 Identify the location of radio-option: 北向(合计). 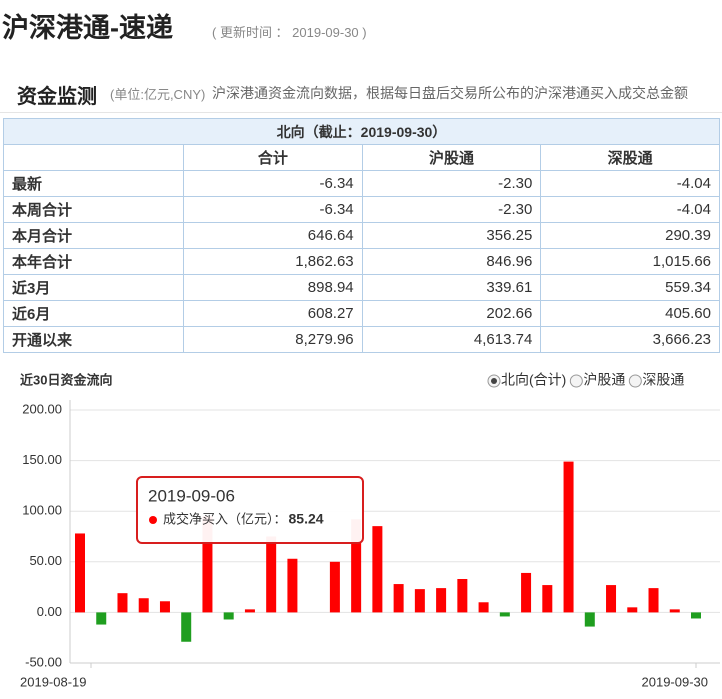
(526, 380).